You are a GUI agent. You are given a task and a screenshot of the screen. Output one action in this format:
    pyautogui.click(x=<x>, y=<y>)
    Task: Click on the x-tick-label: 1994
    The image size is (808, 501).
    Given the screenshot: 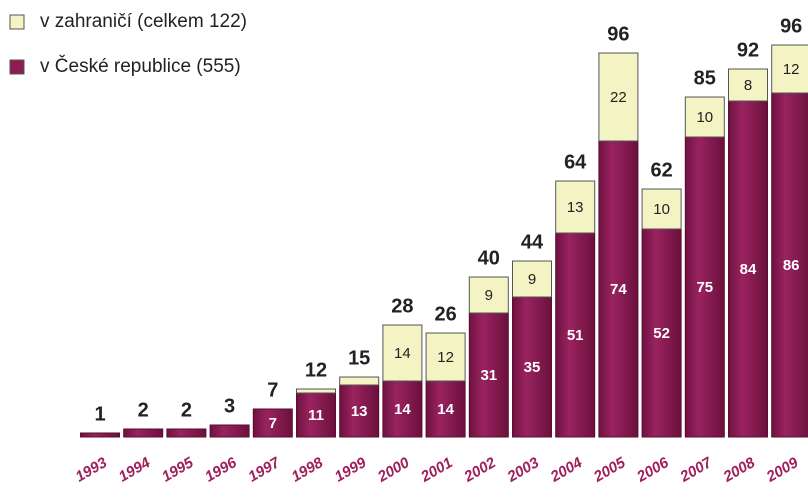 What is the action you would take?
    pyautogui.click(x=135, y=470)
    